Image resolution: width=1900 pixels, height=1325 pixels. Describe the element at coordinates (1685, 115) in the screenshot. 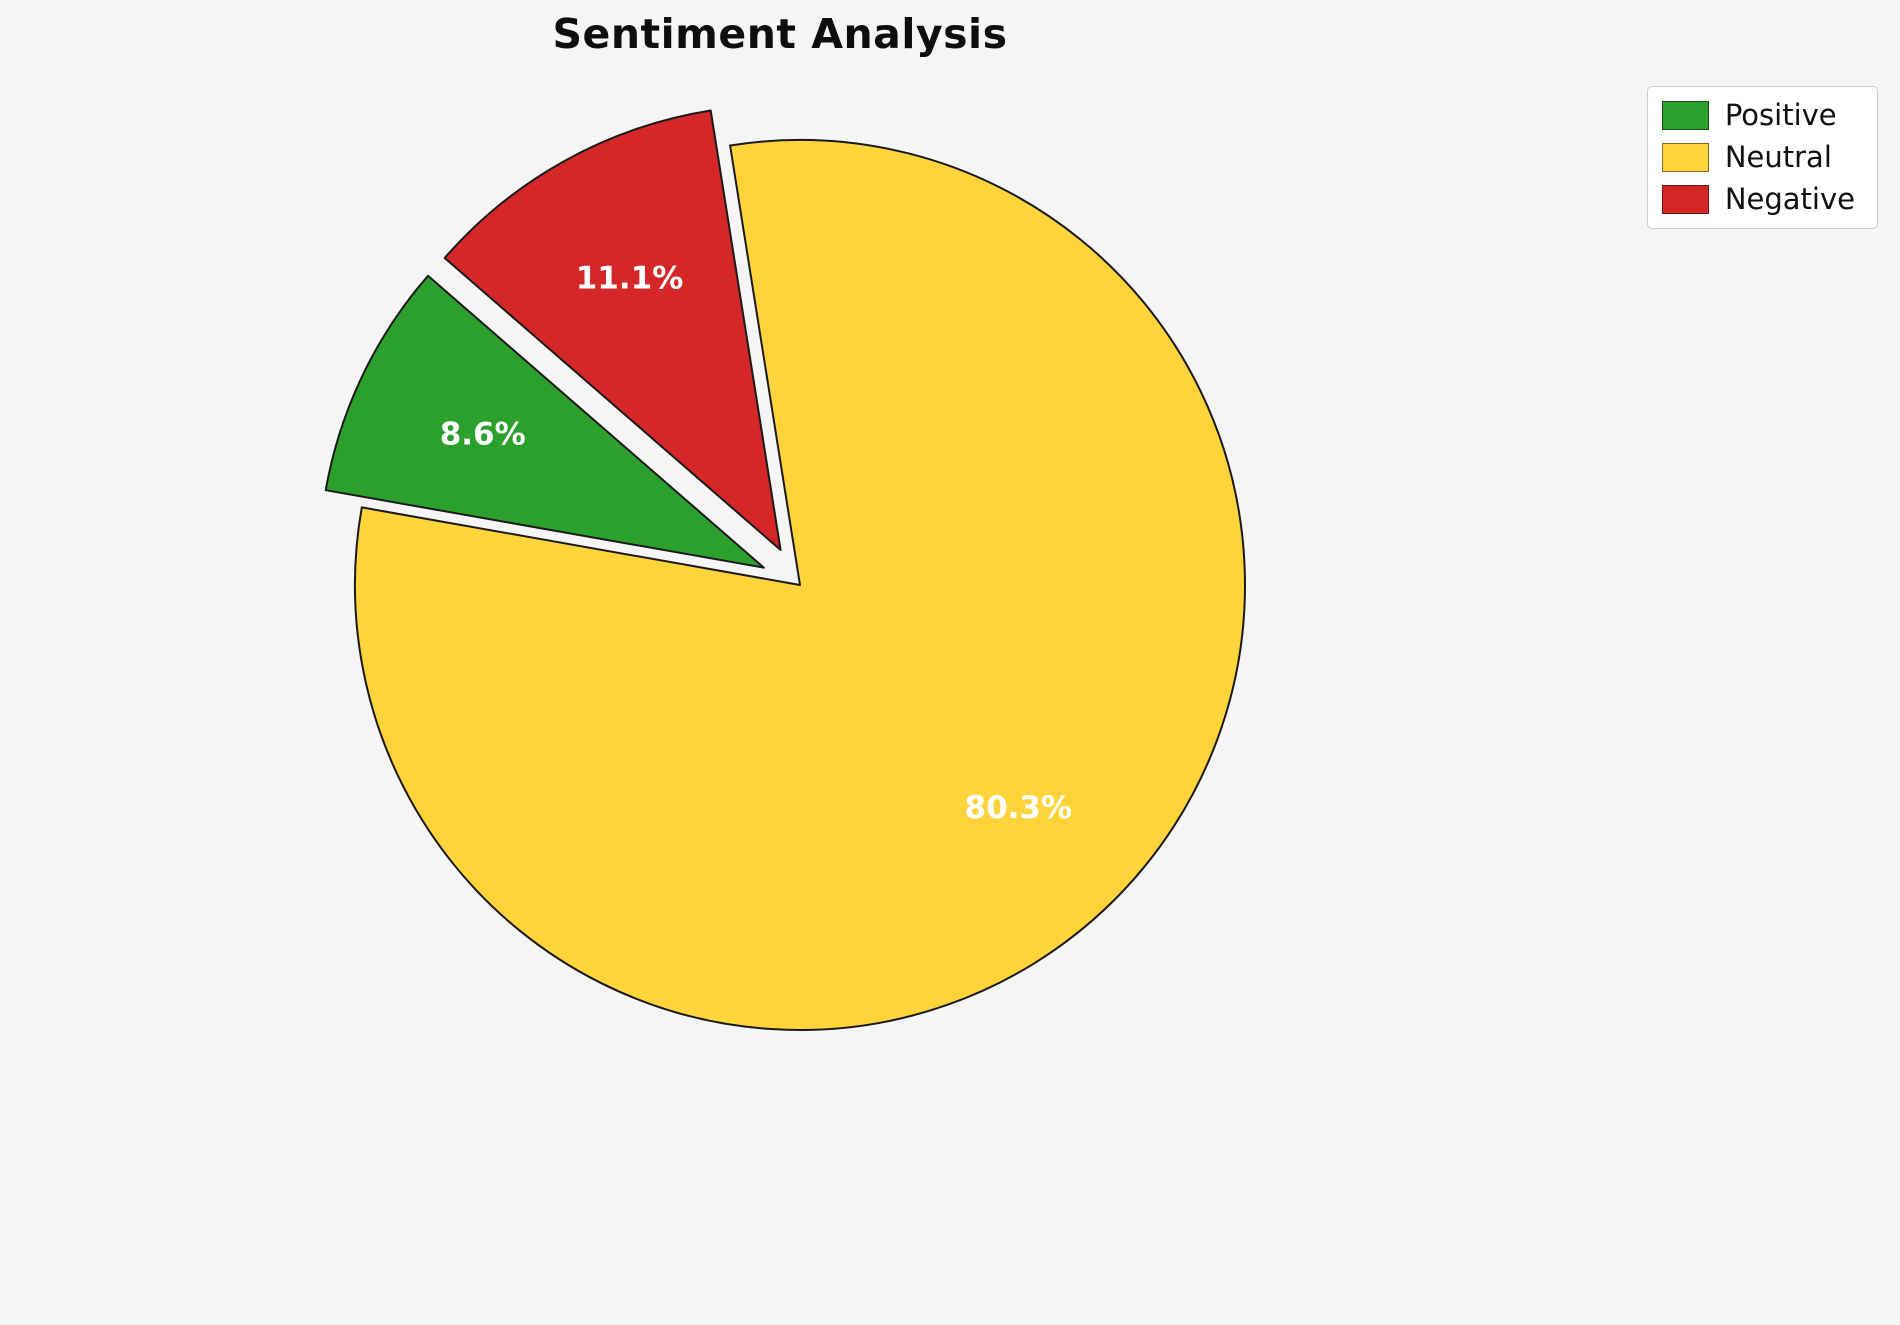

I see `legend-swatch-positive` at that location.